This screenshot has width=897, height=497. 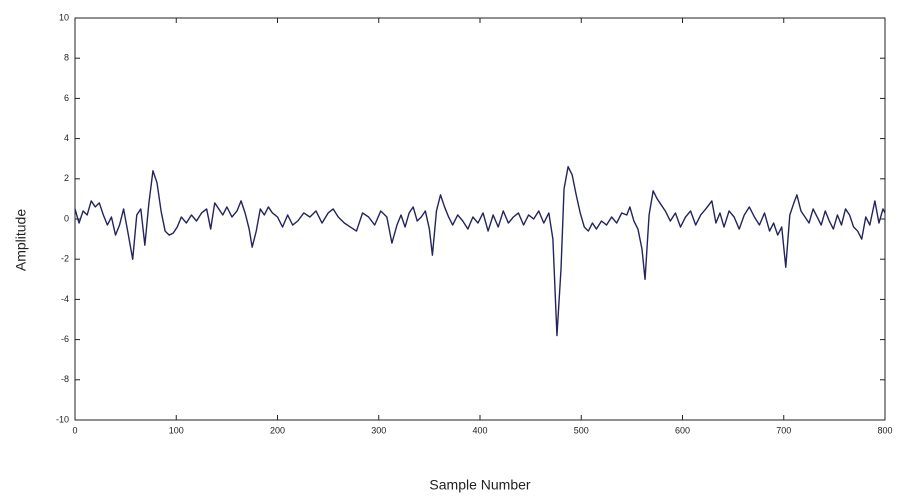 What do you see at coordinates (64, 17) in the screenshot?
I see `y-tick-label: 10` at bounding box center [64, 17].